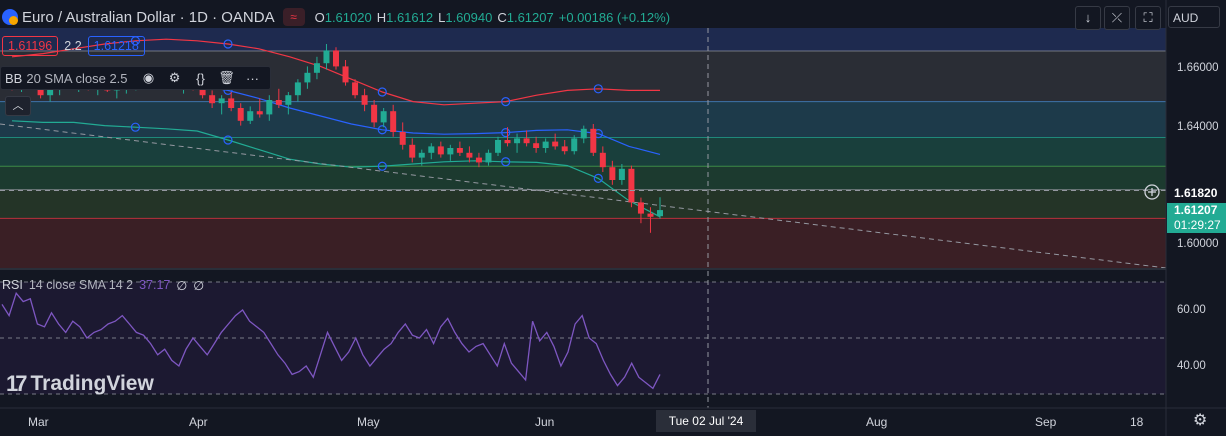 This screenshot has height=436, width=1226. Describe the element at coordinates (1088, 18) in the screenshot. I see `arrow-down-icon: ↓` at that location.